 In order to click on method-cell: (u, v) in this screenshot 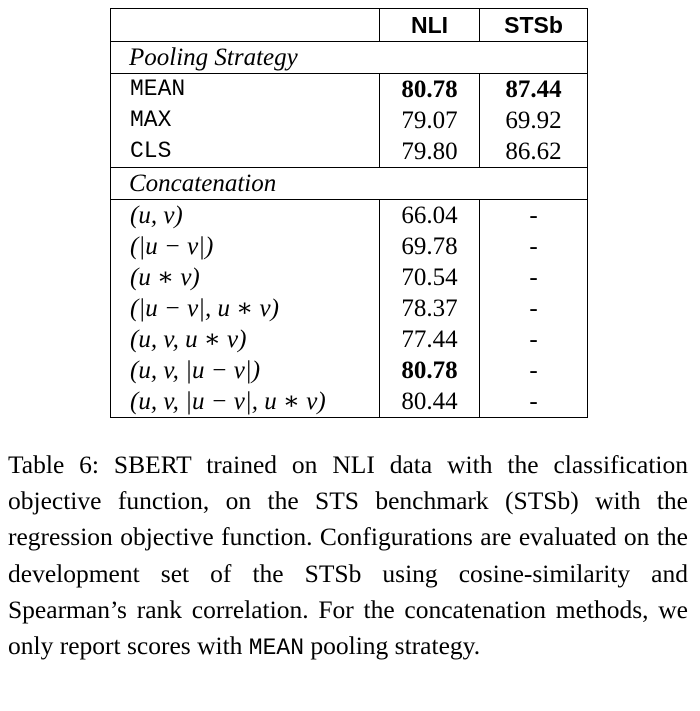, I will do `click(245, 215)`.